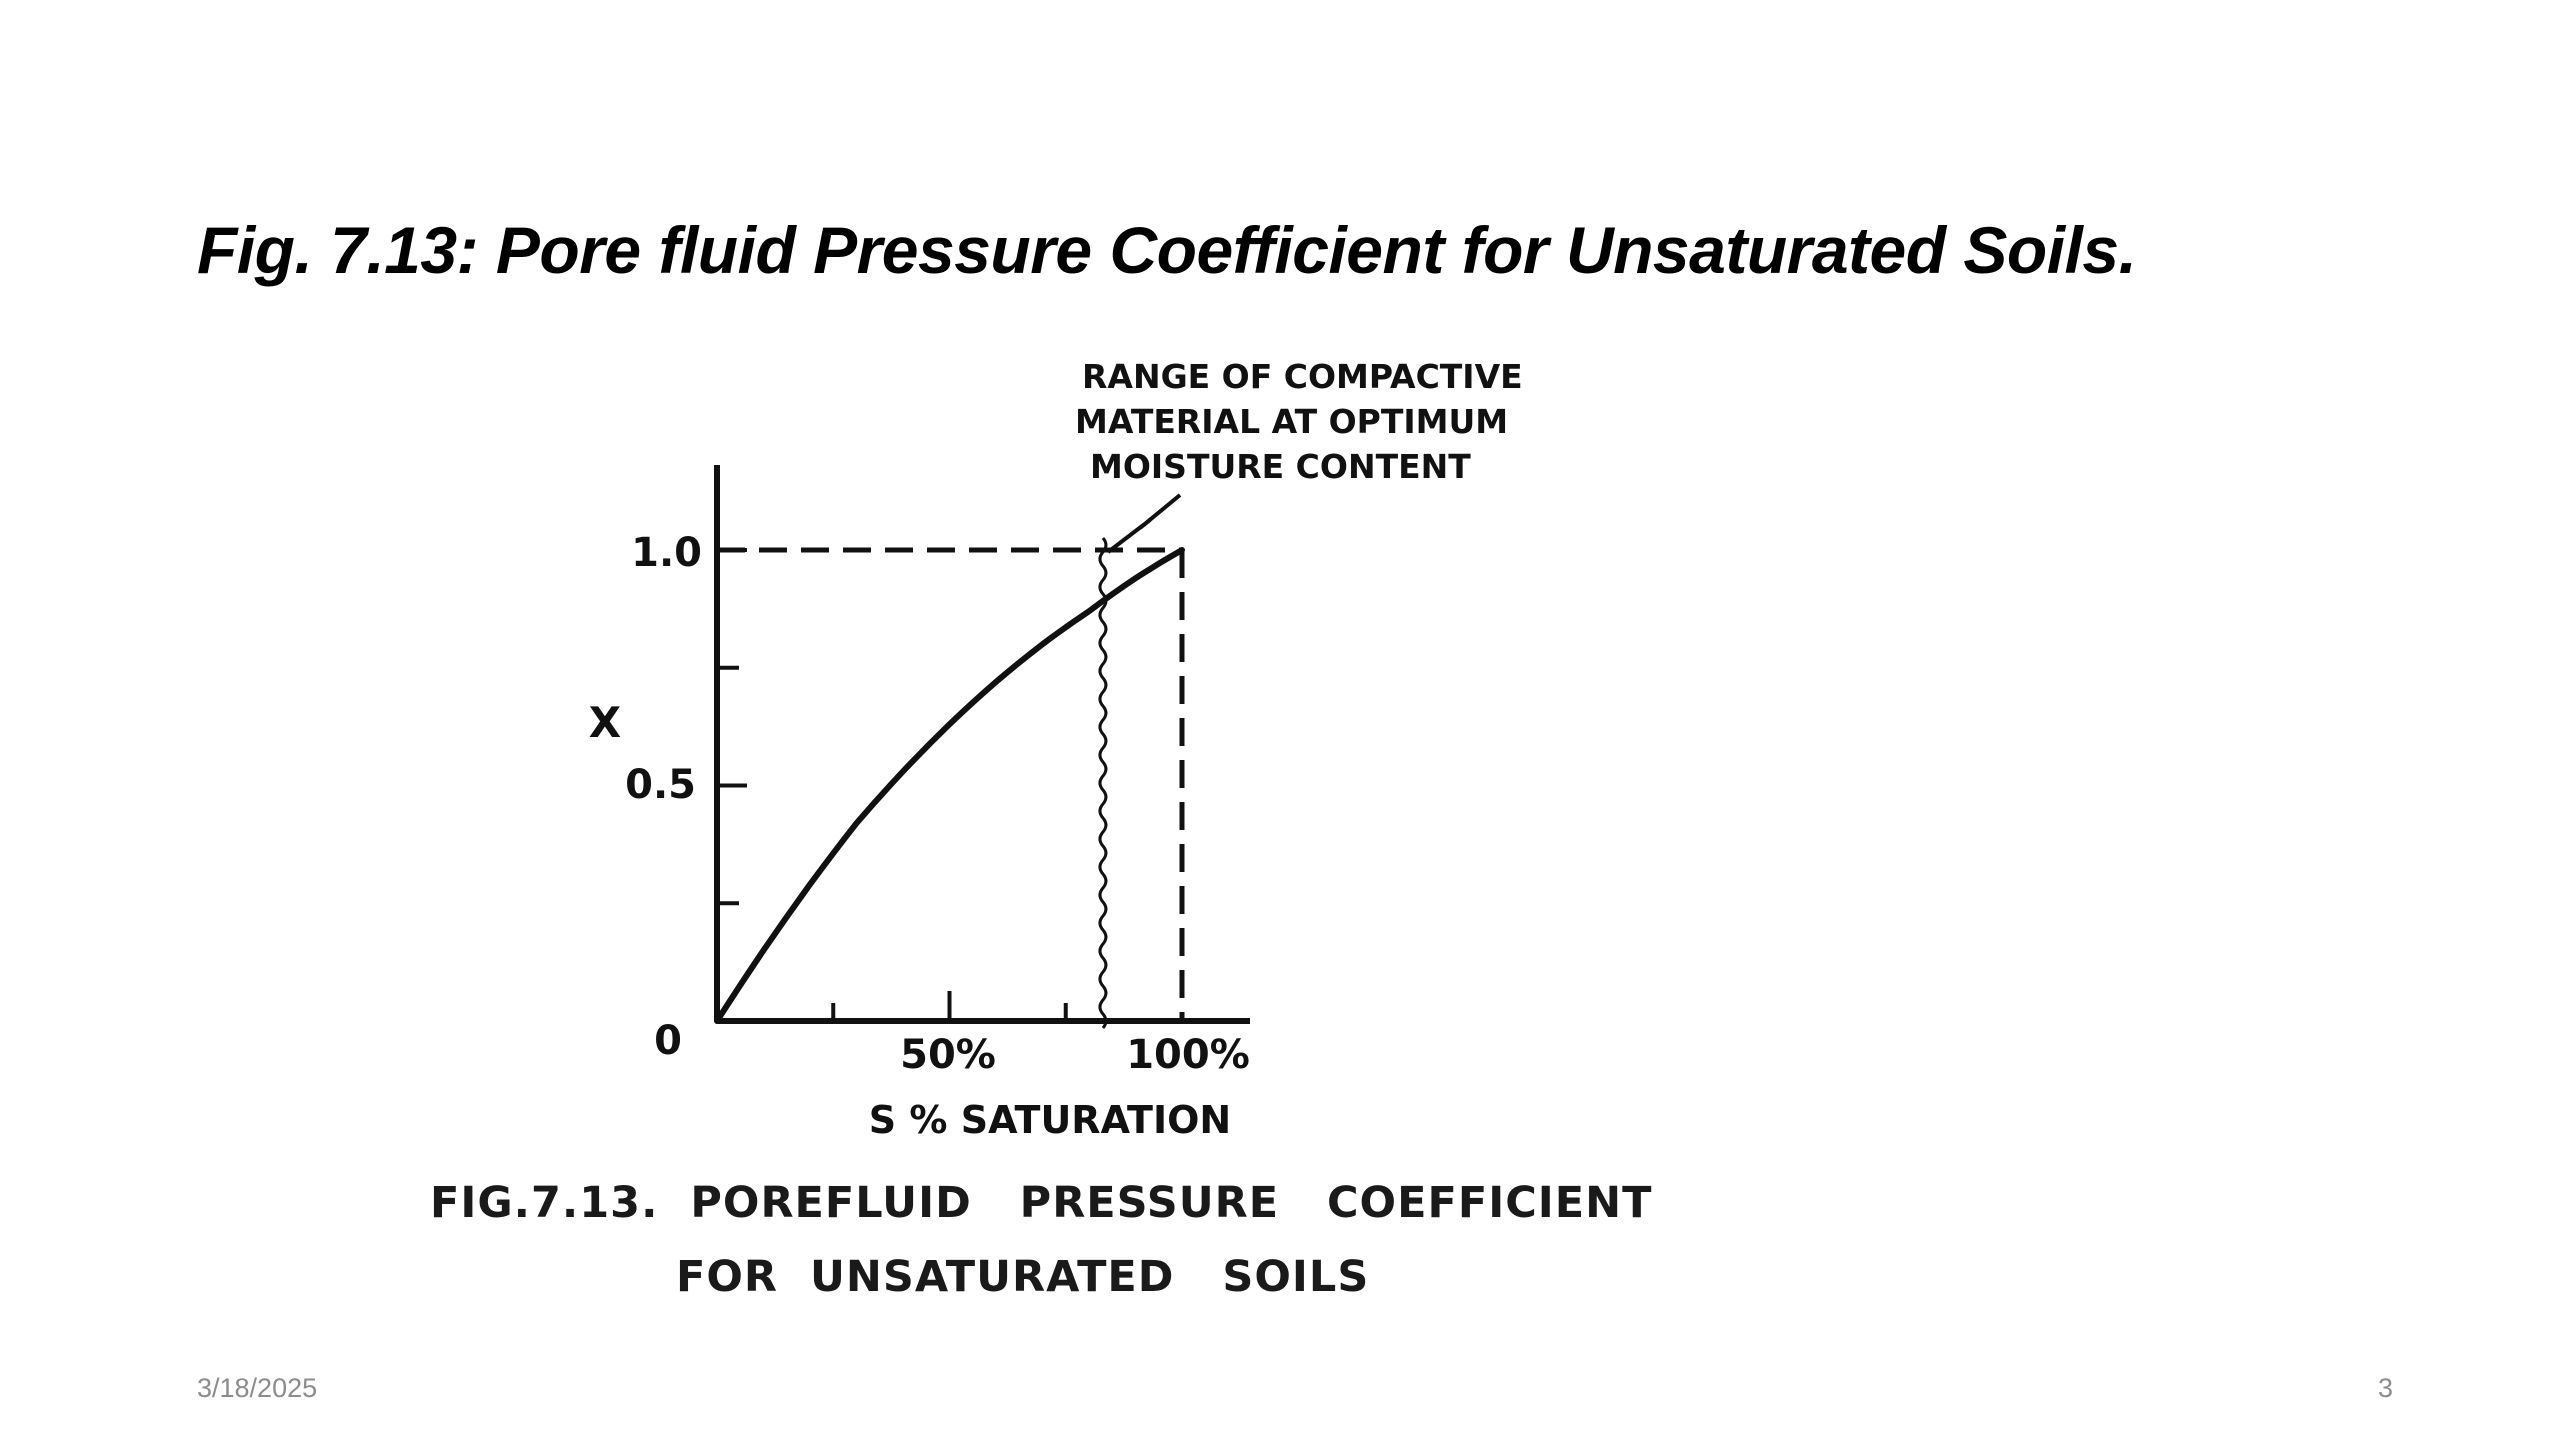 This screenshot has width=2560, height=1440. I want to click on y-axis: 1.0 0.5 X, so click(645, 669).